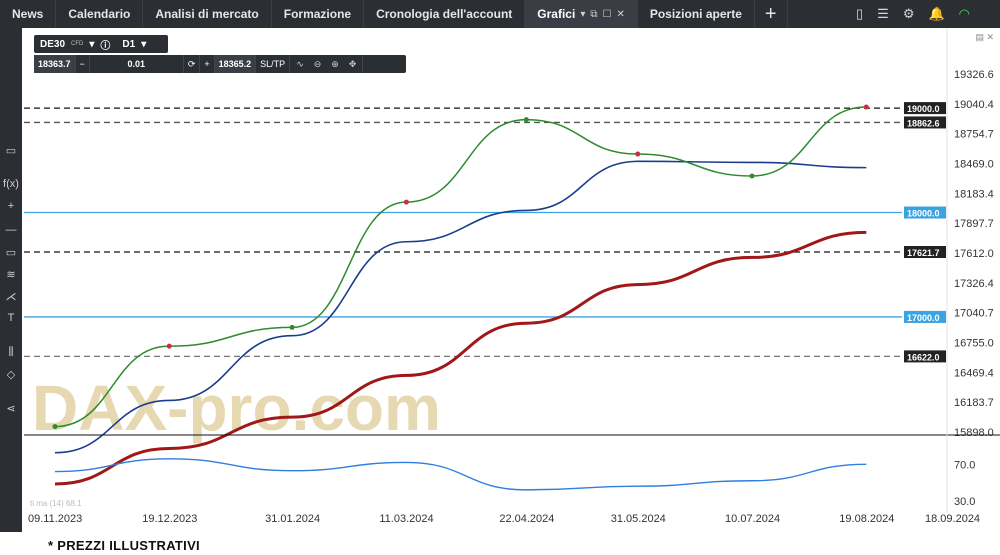 The image size is (1000, 555). What do you see at coordinates (11, 151) in the screenshot?
I see `chart-type-icon: ▭` at bounding box center [11, 151].